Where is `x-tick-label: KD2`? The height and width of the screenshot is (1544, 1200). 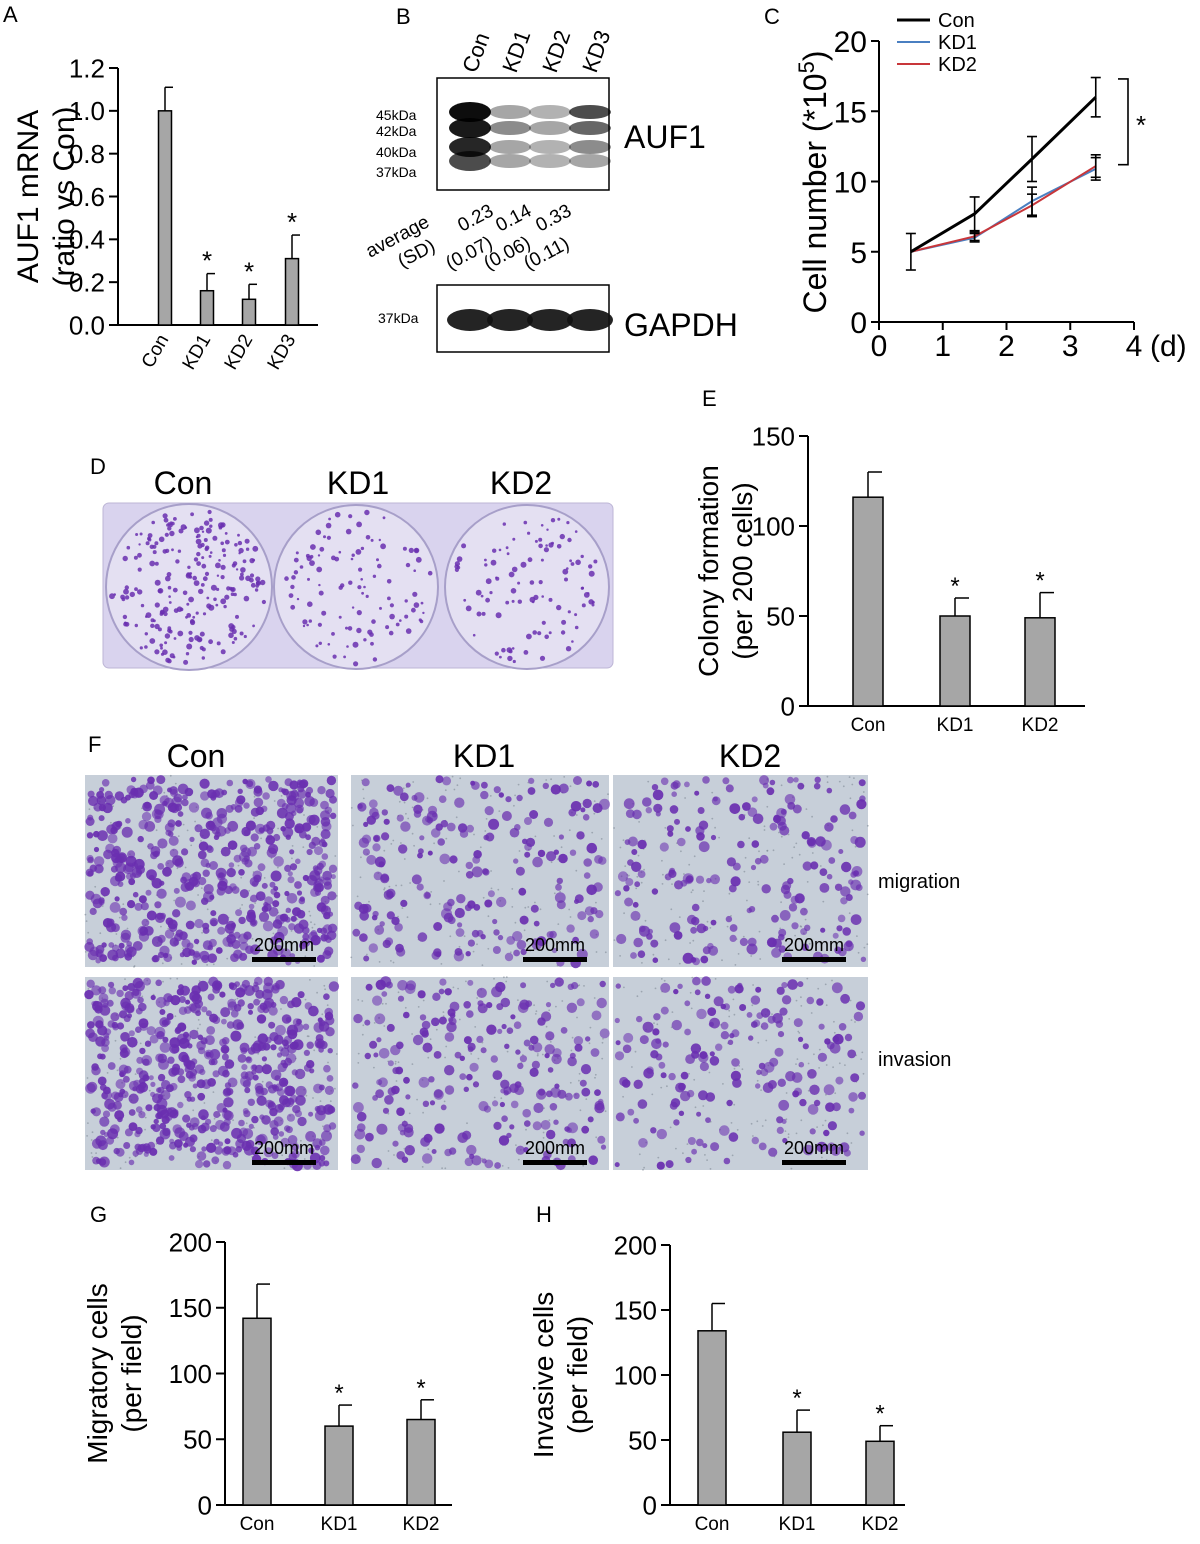 x-tick-label: KD2 is located at coordinates (880, 1524).